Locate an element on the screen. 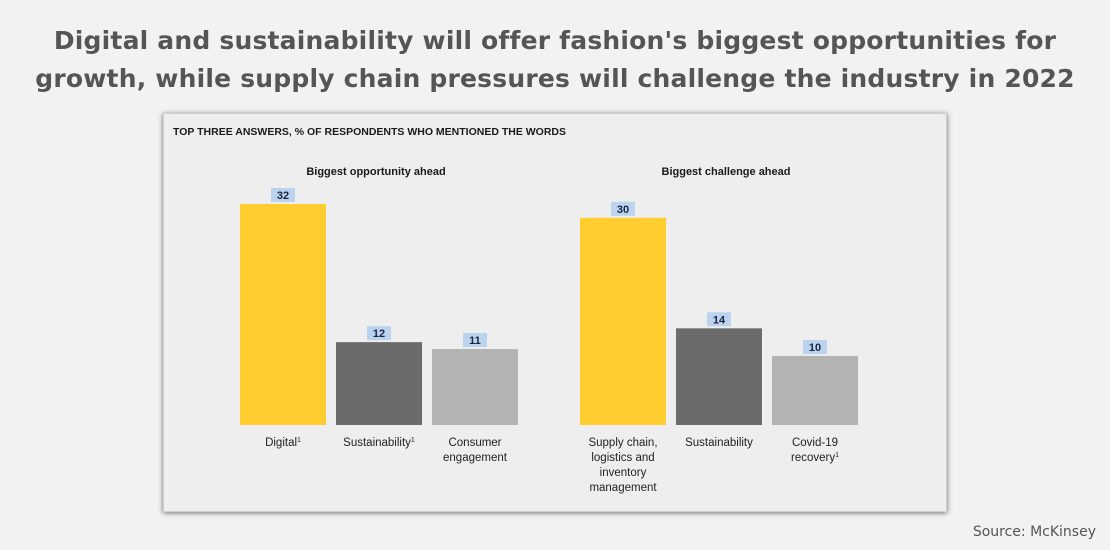 The width and height of the screenshot is (1110, 550). category-label: Digital1 is located at coordinates (283, 443).